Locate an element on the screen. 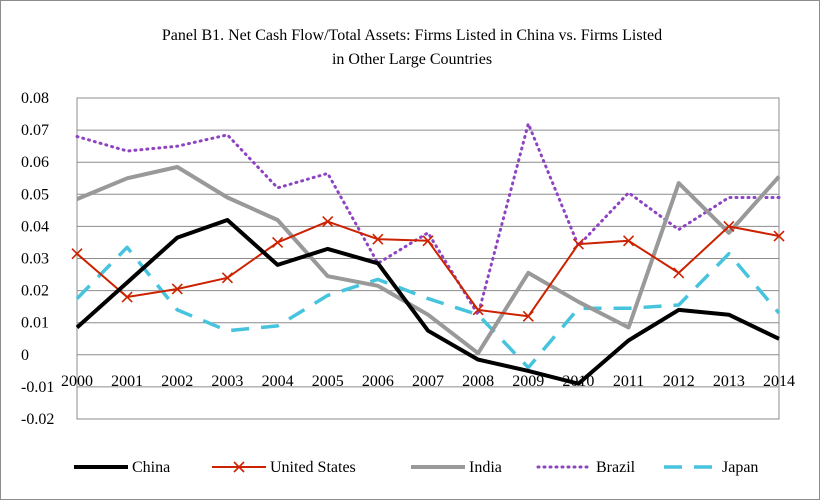  x-tick-label: 2003 is located at coordinates (227, 381).